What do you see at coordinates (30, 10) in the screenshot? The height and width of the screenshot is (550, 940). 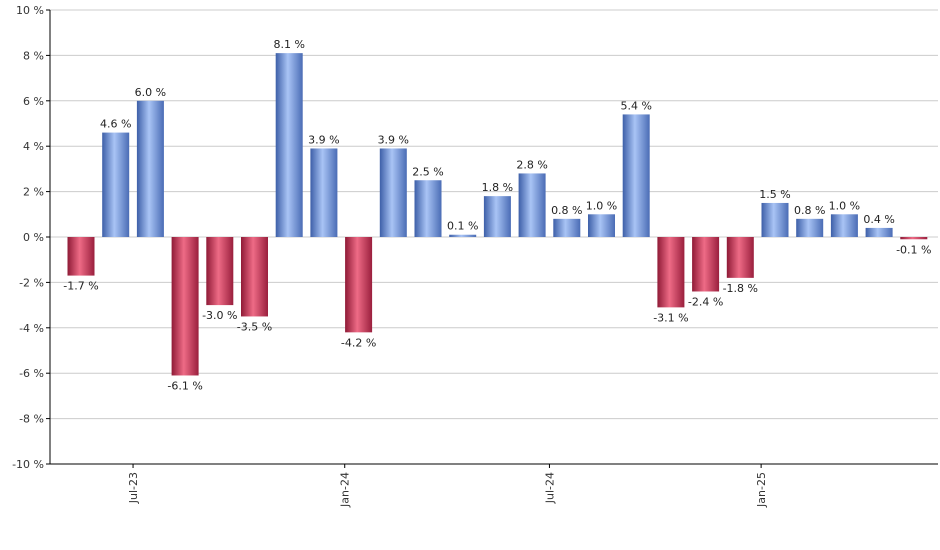 I see `y-tick-label: 10 %` at bounding box center [30, 10].